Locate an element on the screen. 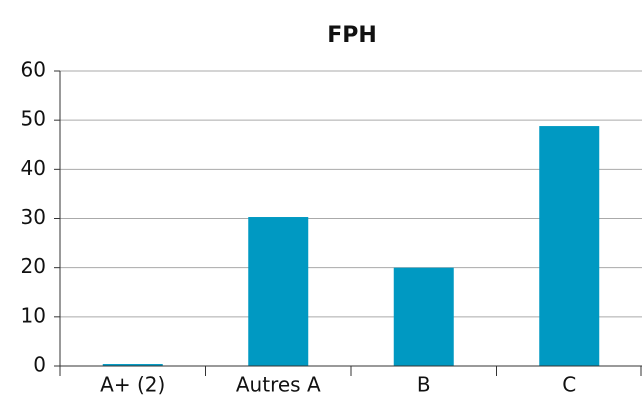 This screenshot has width=642, height=401. y-tick-label: 60 is located at coordinates (33, 70).